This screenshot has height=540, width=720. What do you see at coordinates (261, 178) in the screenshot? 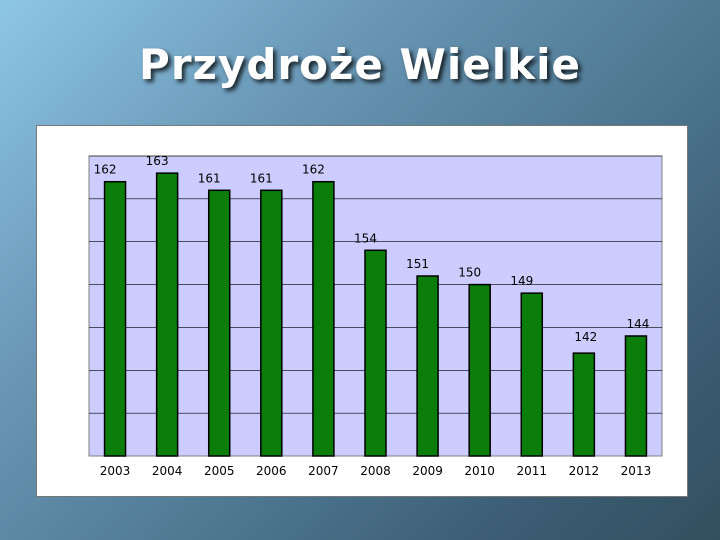
I see `data-label-2006: 161` at bounding box center [261, 178].